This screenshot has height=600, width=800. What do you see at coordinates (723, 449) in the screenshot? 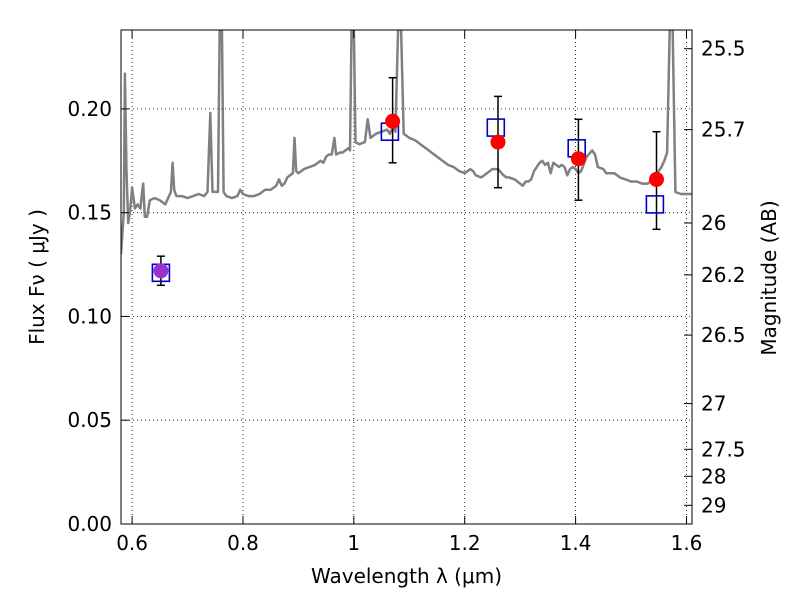
I see `right-tick-label: 27.5` at bounding box center [723, 449].